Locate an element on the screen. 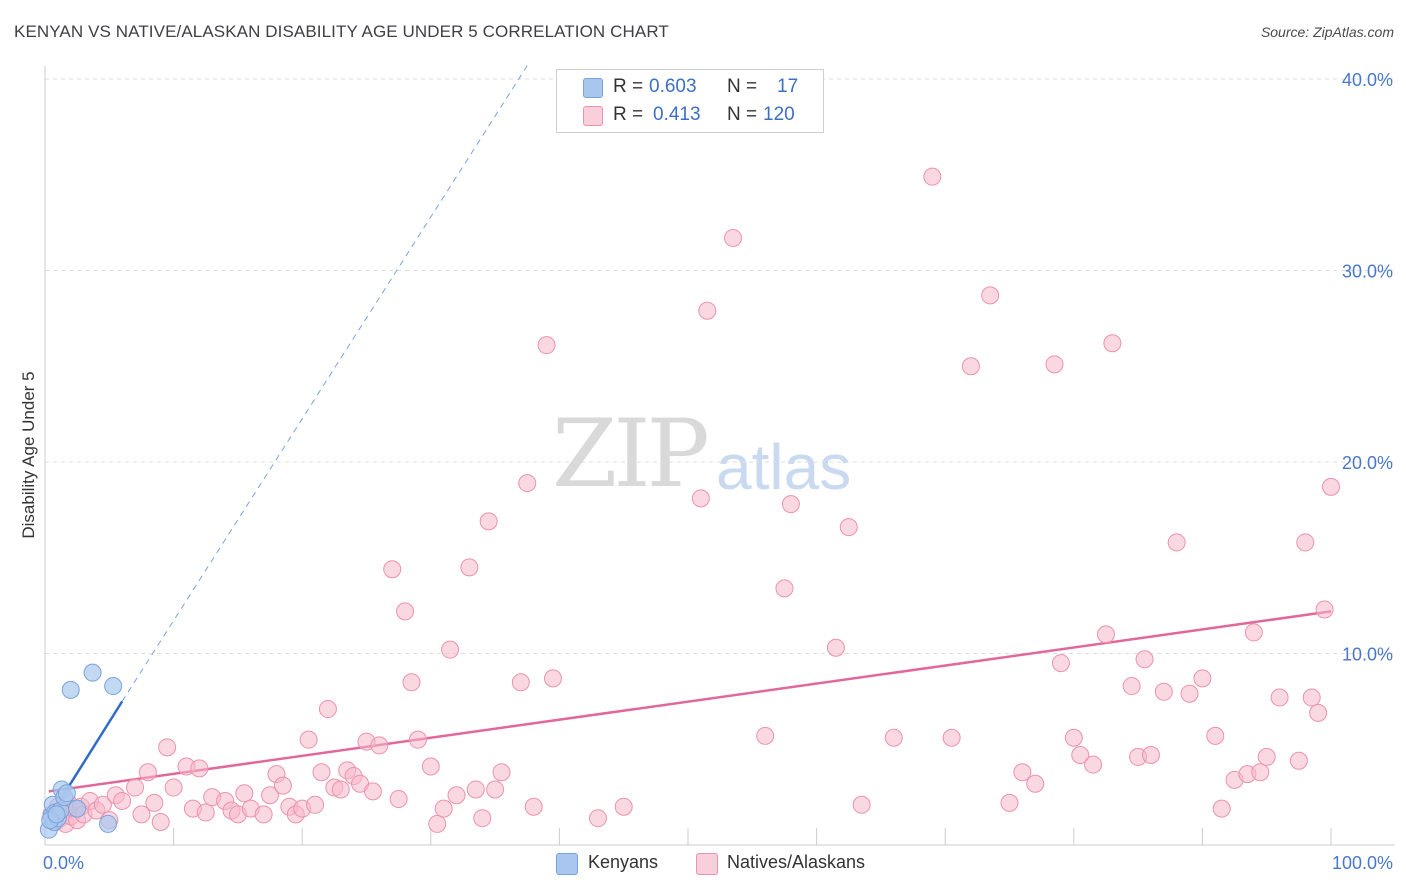  x-tick-label: 100.0% is located at coordinates (1362, 863).